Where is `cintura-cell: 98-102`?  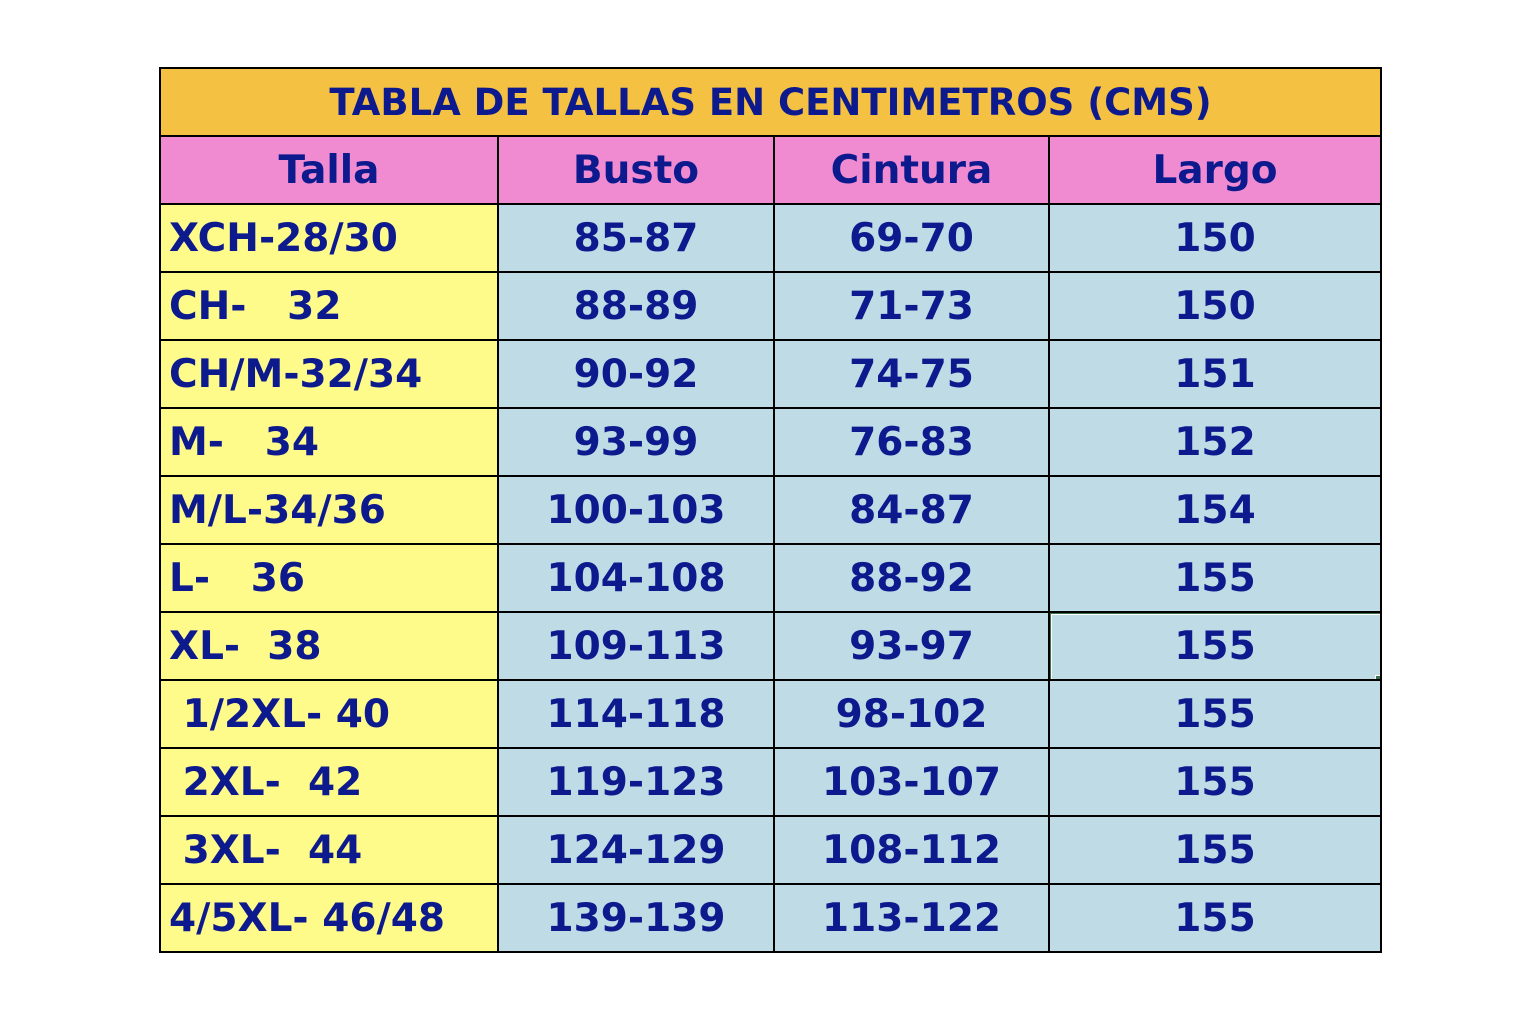 cintura-cell: 98-102 is located at coordinates (911, 714).